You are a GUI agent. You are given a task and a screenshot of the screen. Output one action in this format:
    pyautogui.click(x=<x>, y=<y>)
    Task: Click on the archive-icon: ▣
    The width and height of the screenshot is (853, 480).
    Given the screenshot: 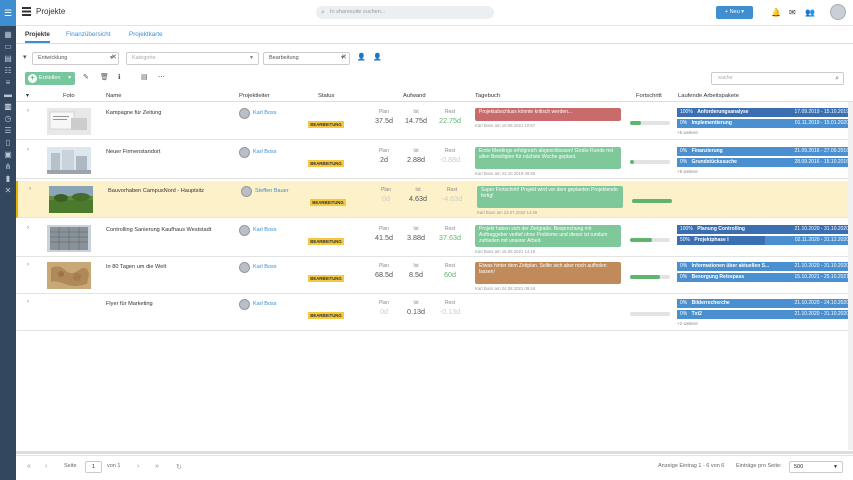 What is the action you would take?
    pyautogui.click(x=8, y=154)
    